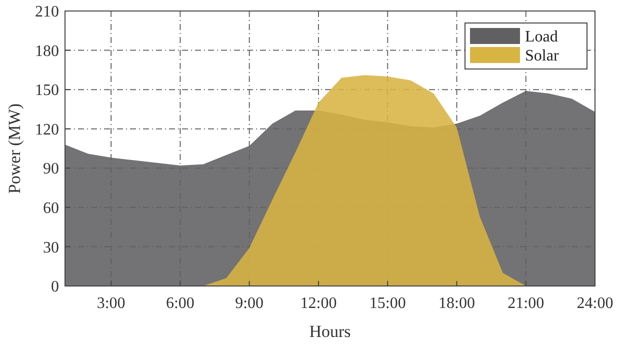 This screenshot has width=625, height=345. I want to click on x-tick-label: 15:00, so click(387, 303).